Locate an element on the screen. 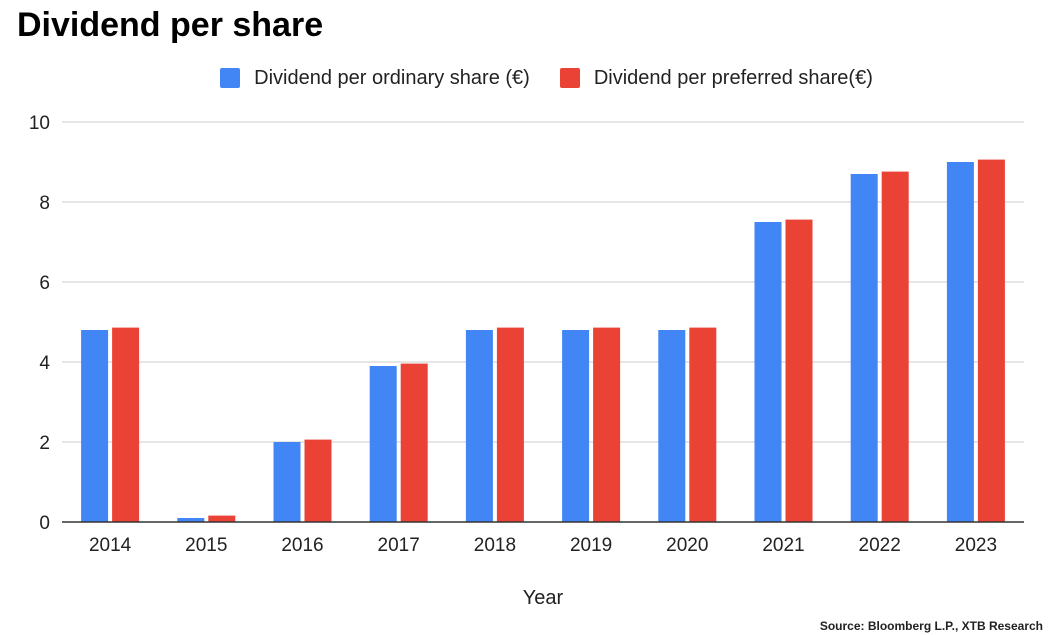 The height and width of the screenshot is (635, 1051). y-tick-label: 10 is located at coordinates (39, 123).